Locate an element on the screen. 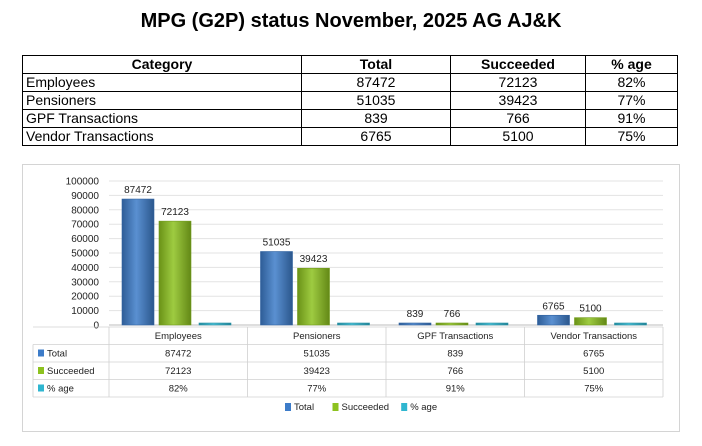 This screenshot has width=702, height=446. x-tick-label: Employees is located at coordinates (178, 336).